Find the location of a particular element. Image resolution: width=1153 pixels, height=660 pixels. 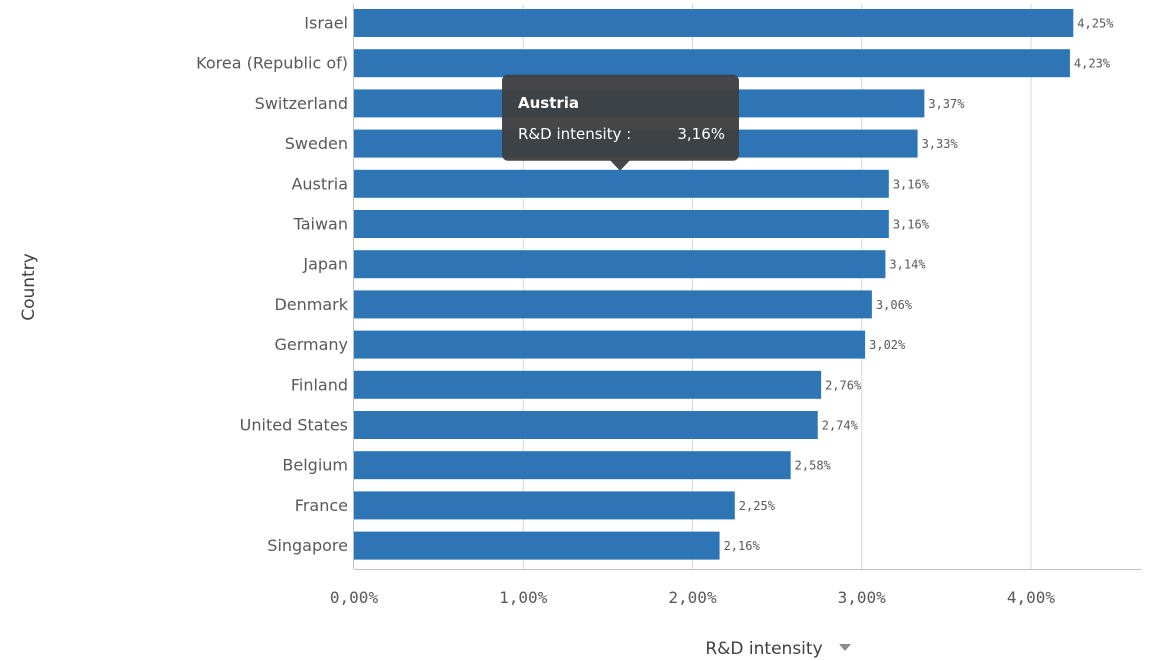

value-label-sweden: 3,33% is located at coordinates (940, 144).